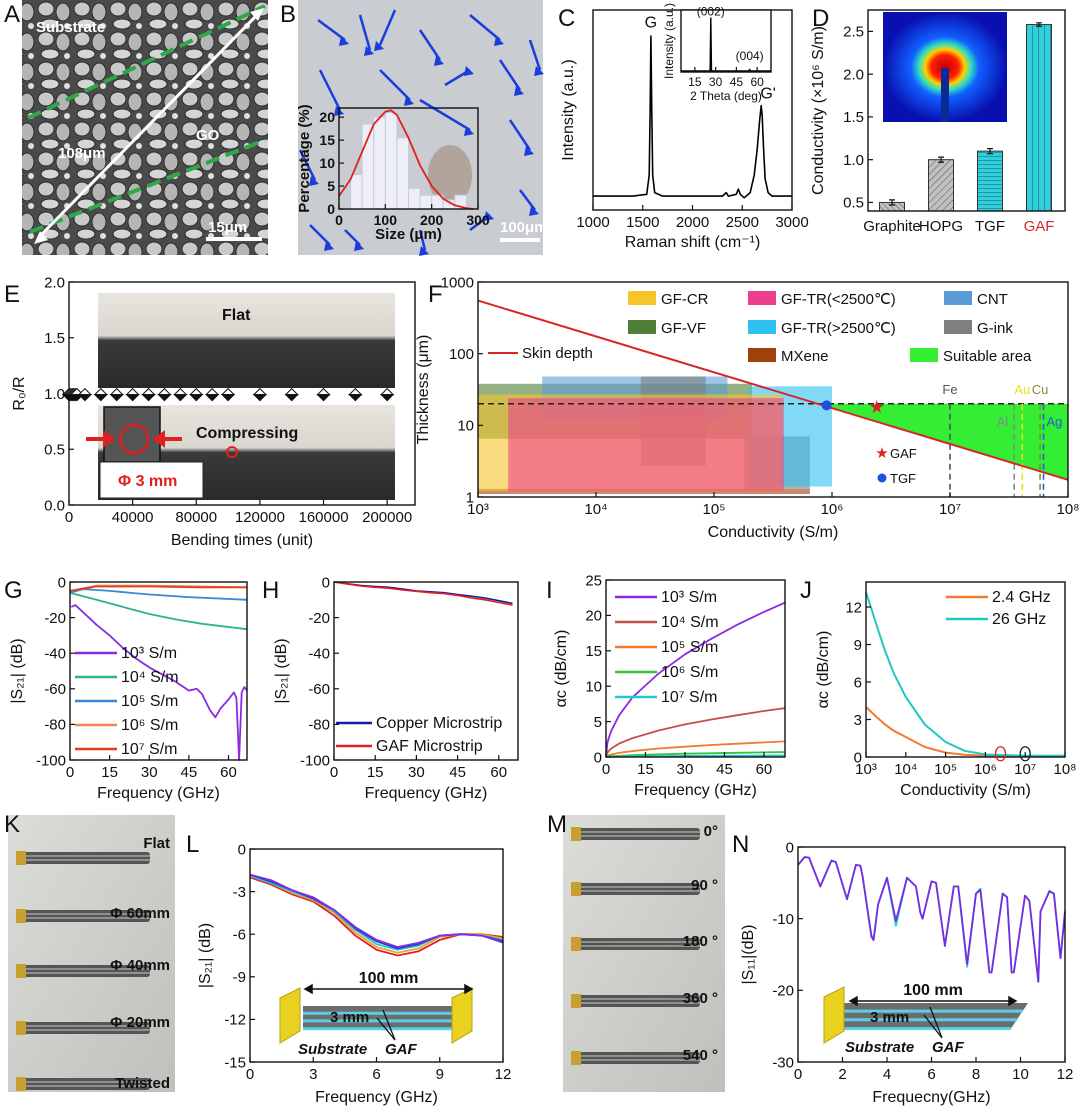 Image resolution: width=1080 pixels, height=1117 pixels. I want to click on legend-label: 10⁴ S/m, so click(150, 677).